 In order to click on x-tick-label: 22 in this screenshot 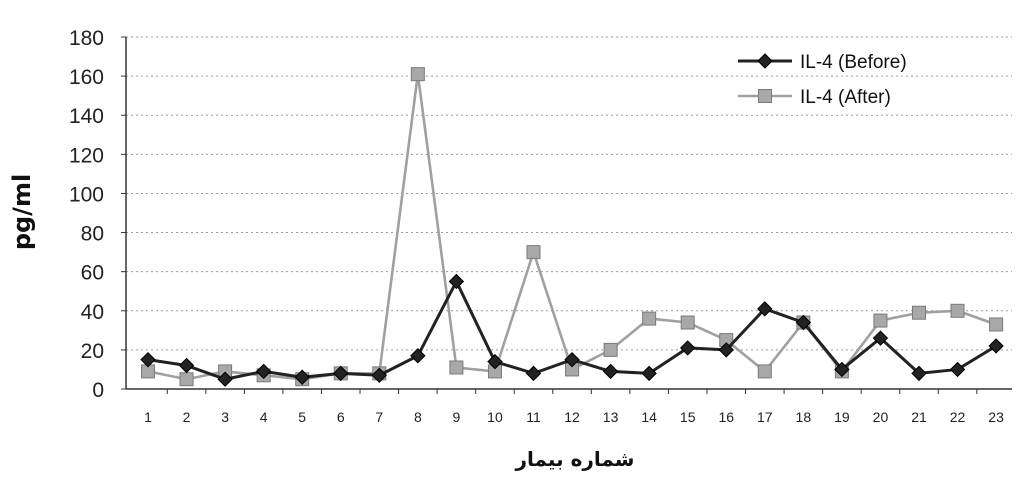, I will do `click(958, 417)`.